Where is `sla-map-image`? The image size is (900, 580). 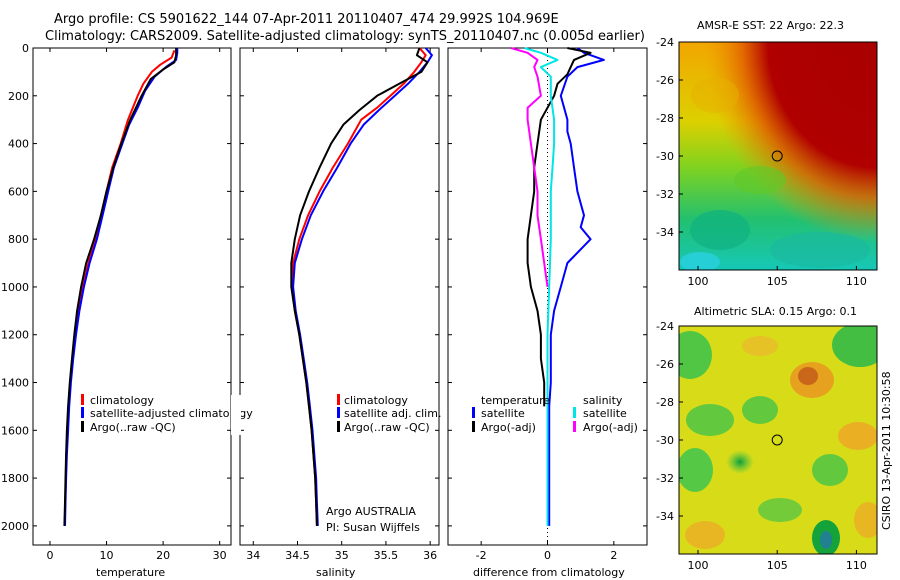 sla-map-image is located at coordinates (778, 440).